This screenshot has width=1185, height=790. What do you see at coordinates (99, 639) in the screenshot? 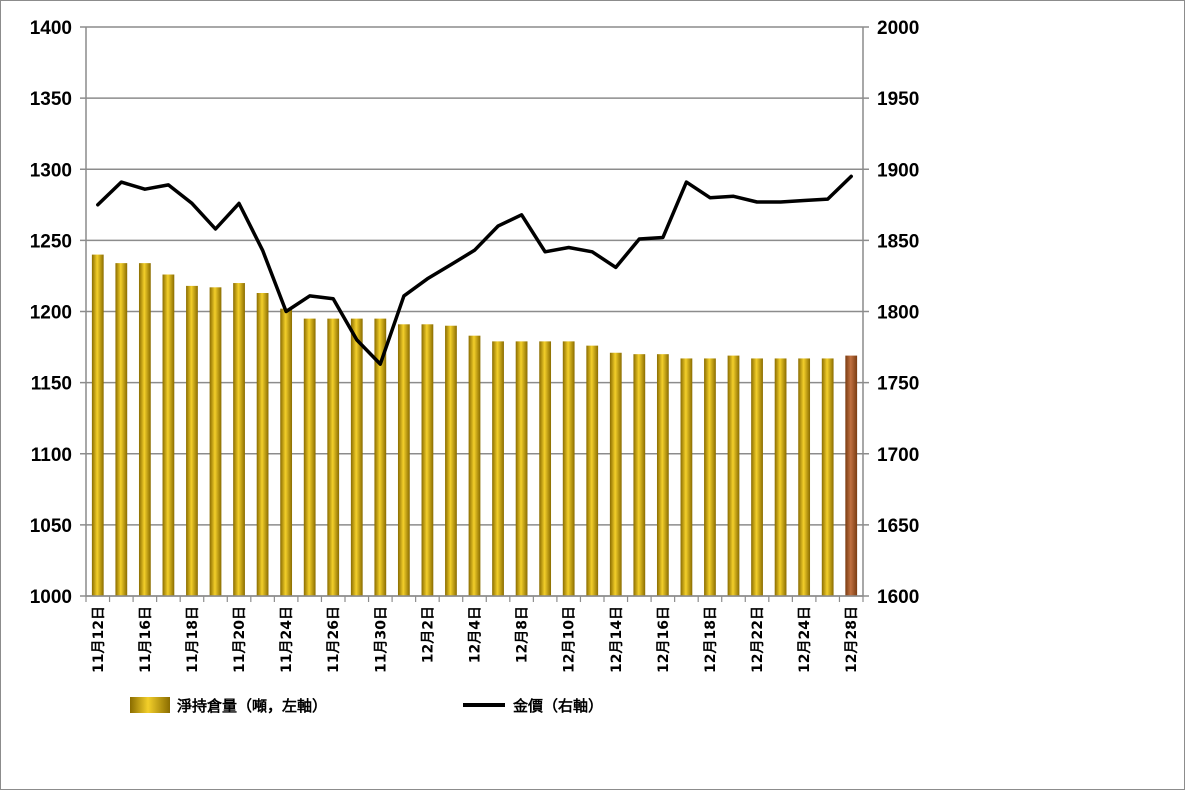
I see `x-tick-label-0: 11月12日` at bounding box center [99, 639].